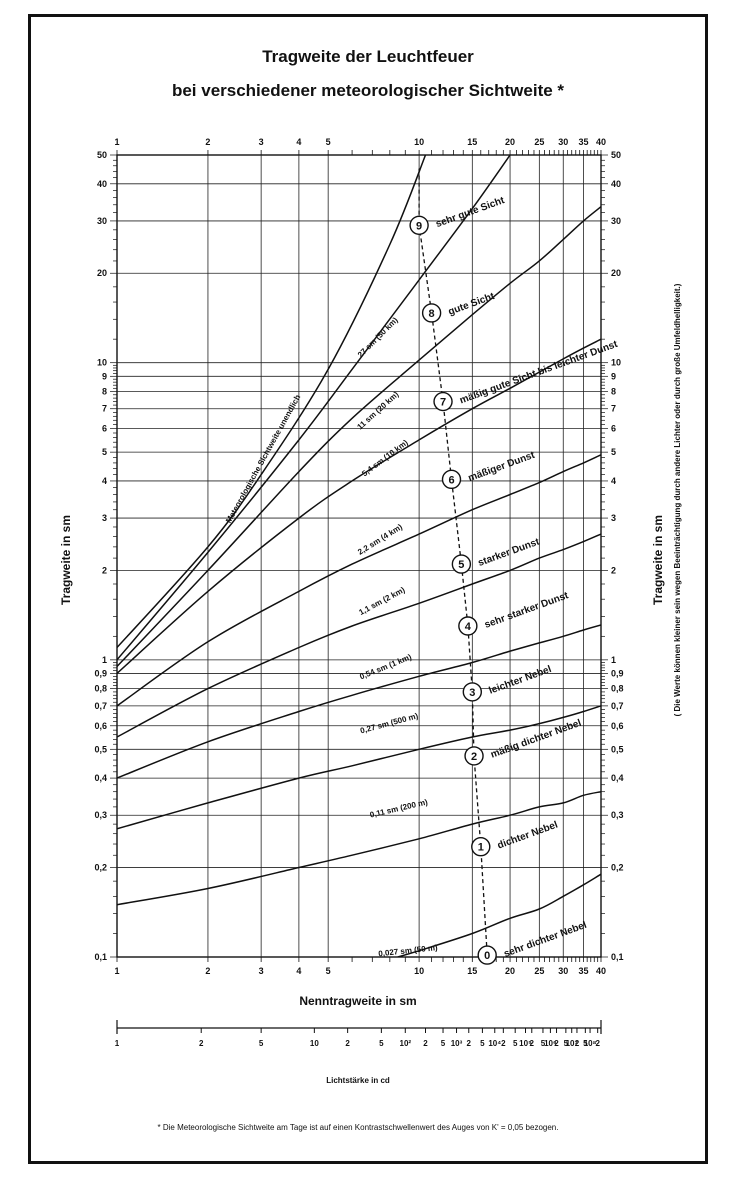  What do you see at coordinates (613, 452) in the screenshot?
I see `y-tick-label-right: 5` at bounding box center [613, 452].